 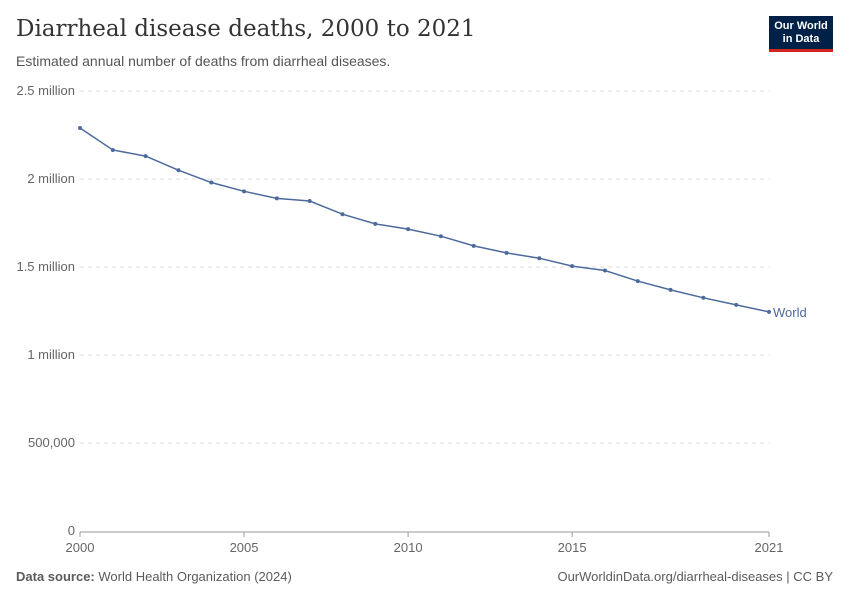 I want to click on y-tick-label: 0, so click(x=71, y=530).